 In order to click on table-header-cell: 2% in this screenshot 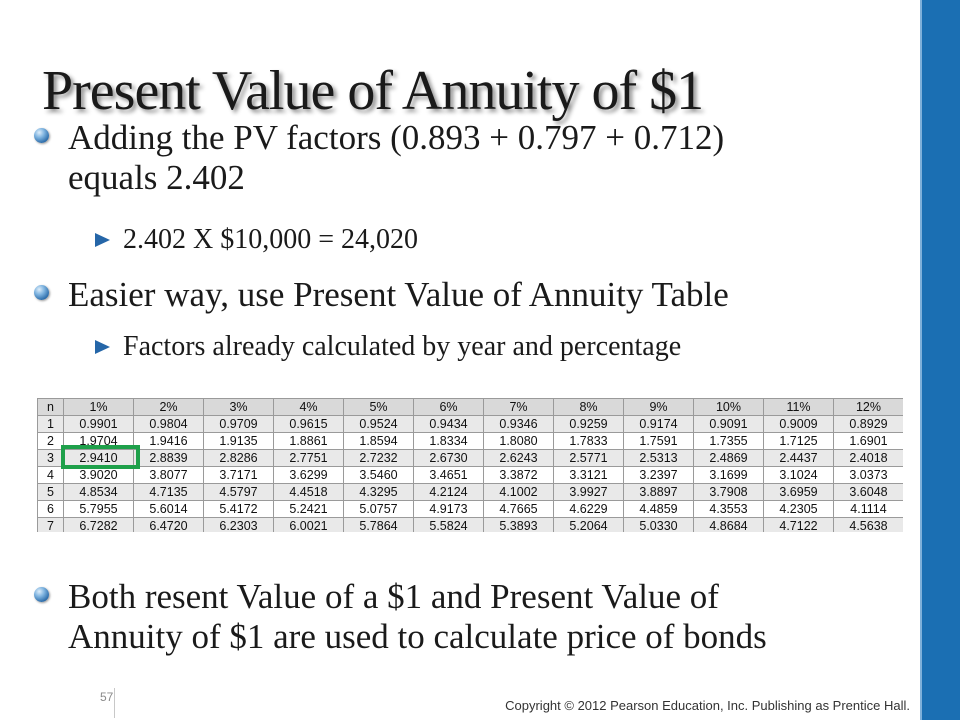, I will do `click(168, 407)`.